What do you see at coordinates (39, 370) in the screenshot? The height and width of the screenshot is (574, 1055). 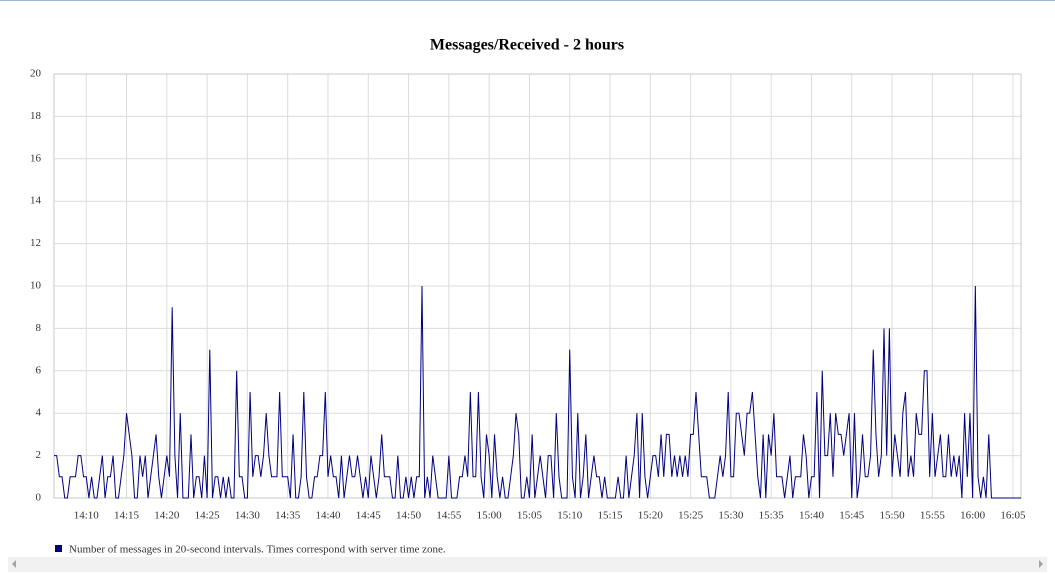 I see `y-tick-label: 6` at bounding box center [39, 370].